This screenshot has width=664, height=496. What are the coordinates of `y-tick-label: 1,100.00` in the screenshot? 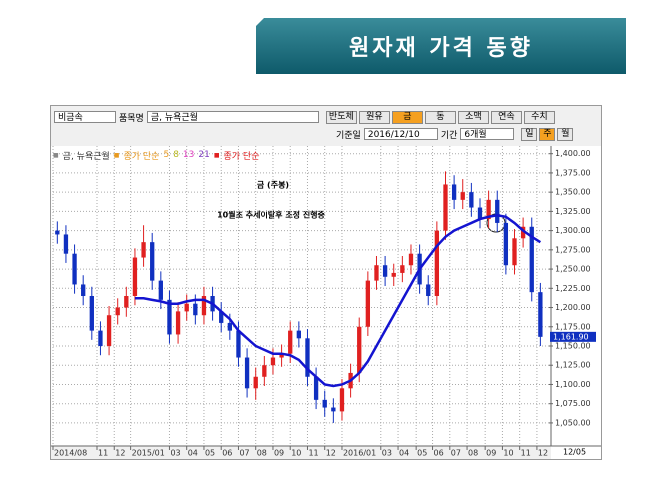 It's located at (573, 384).